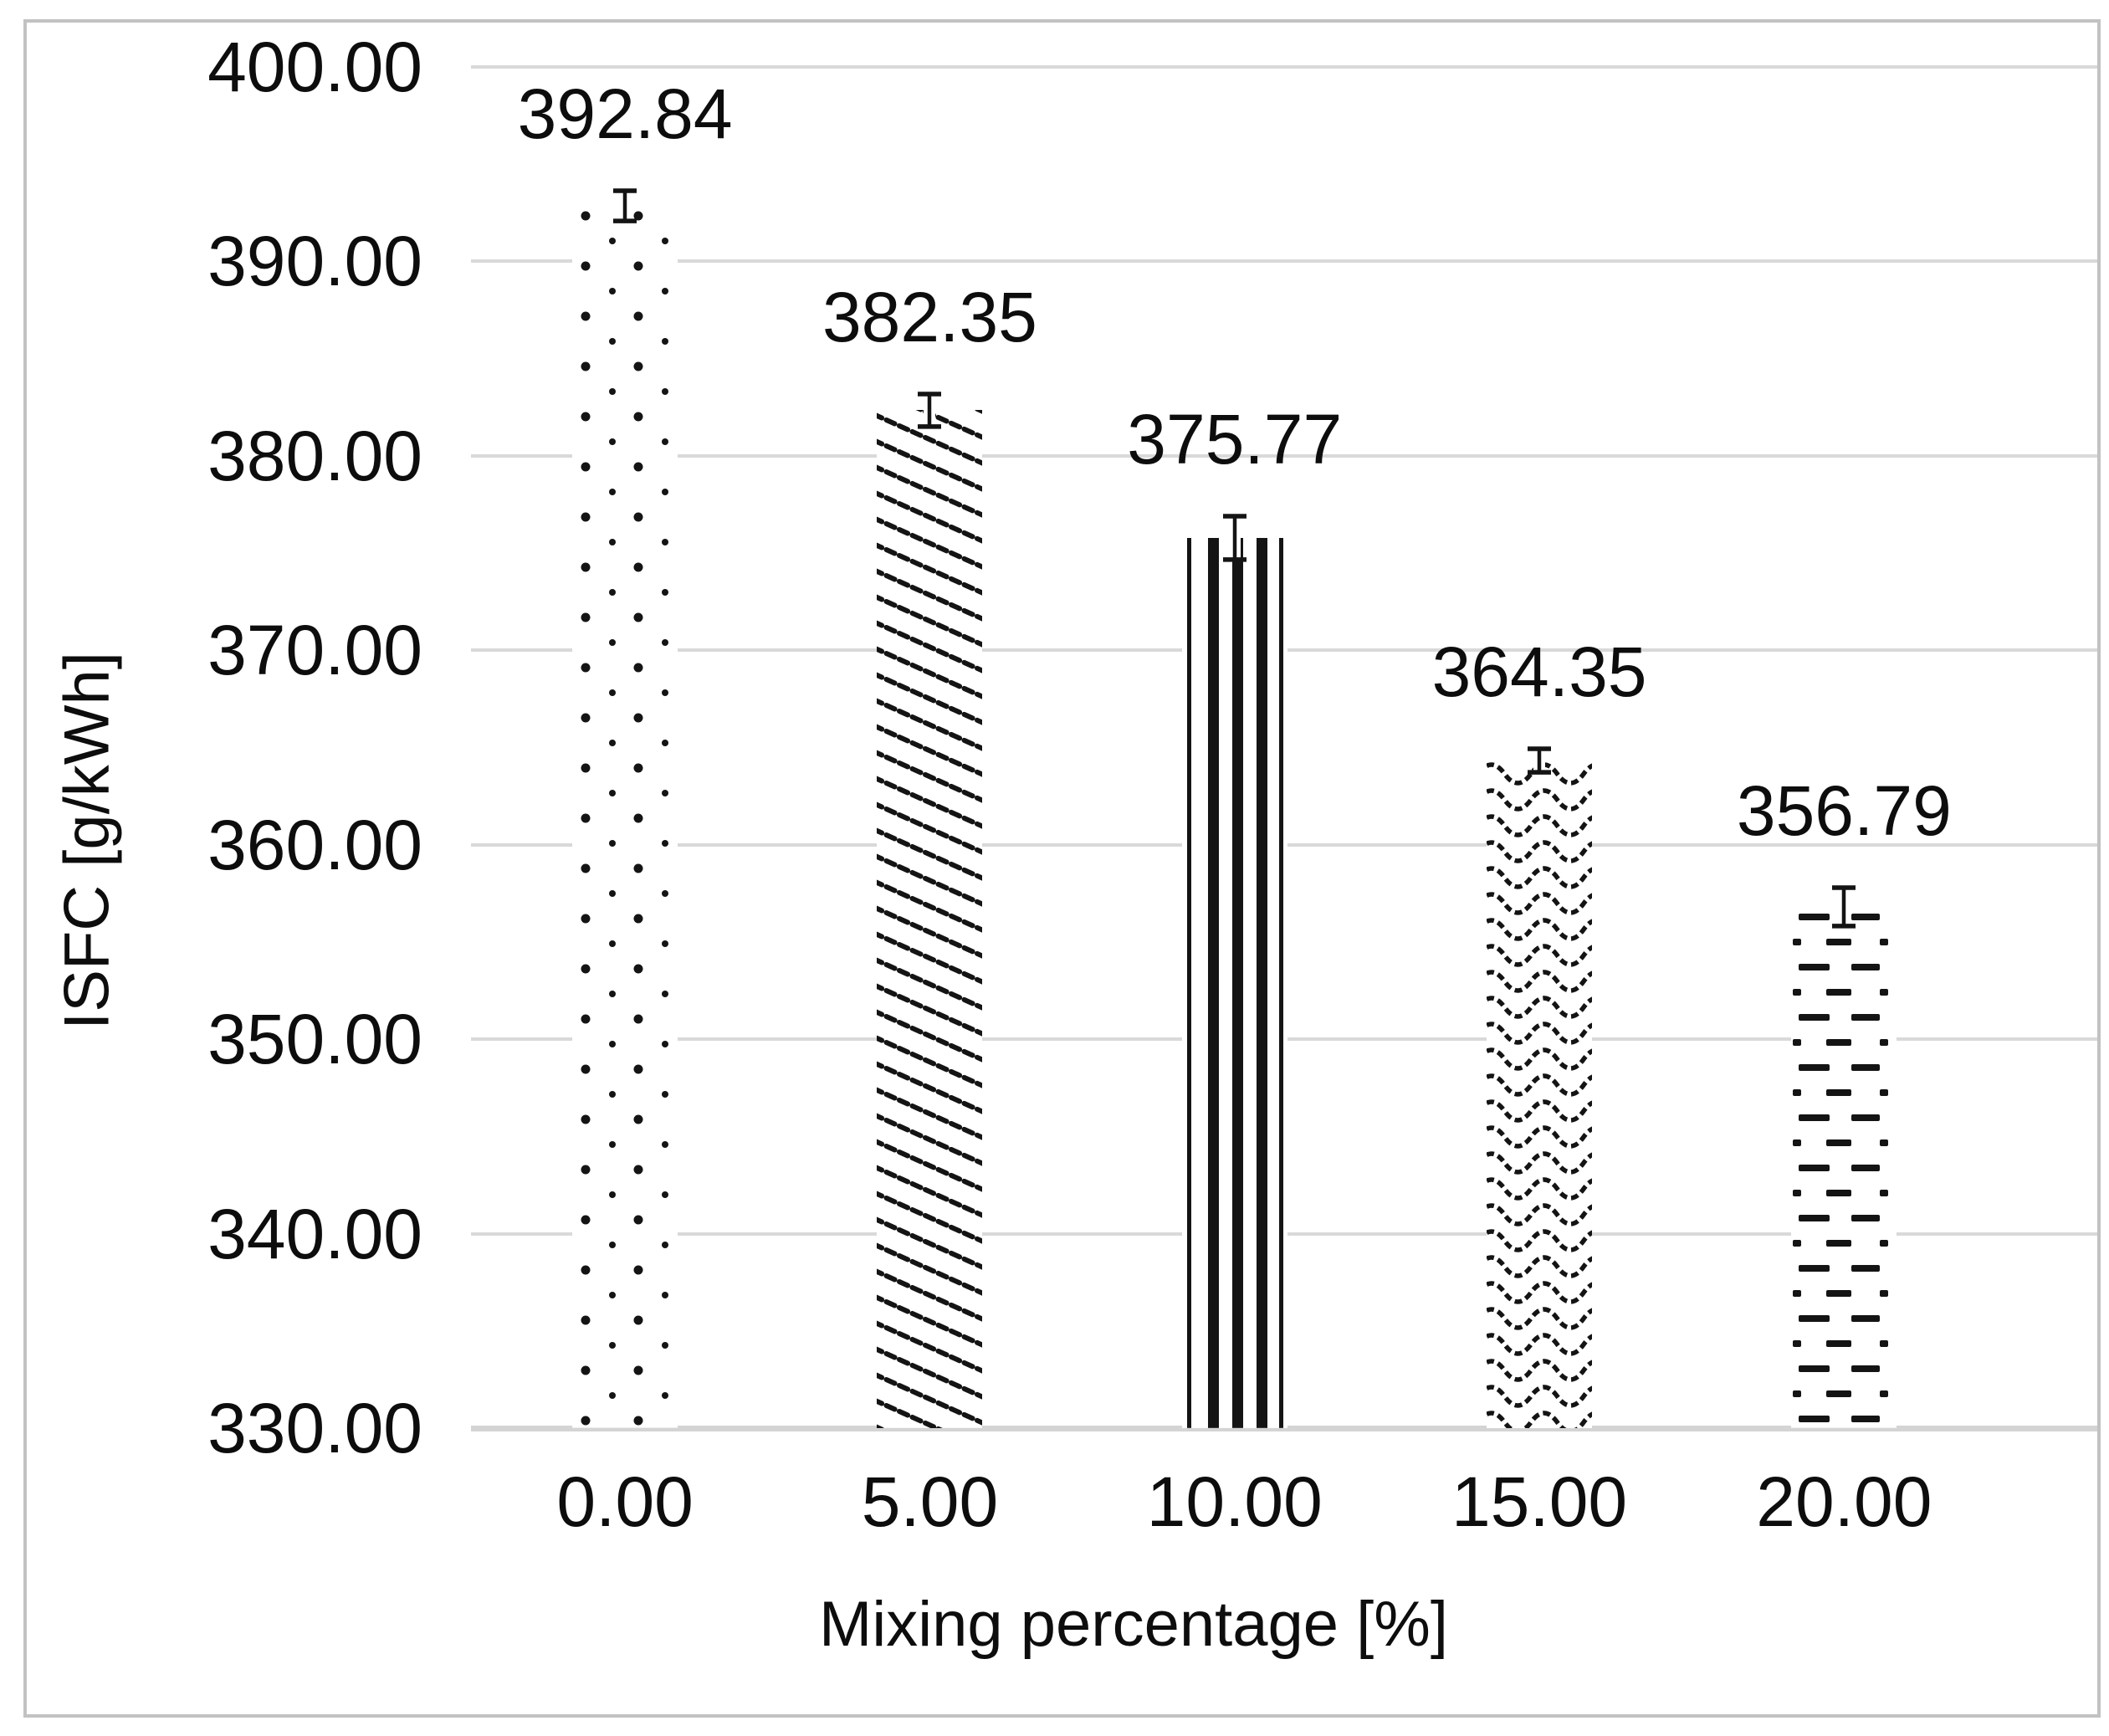 The height and width of the screenshot is (1736, 2109). Describe the element at coordinates (1539, 671) in the screenshot. I see `bar-value-label: 364.35` at that location.